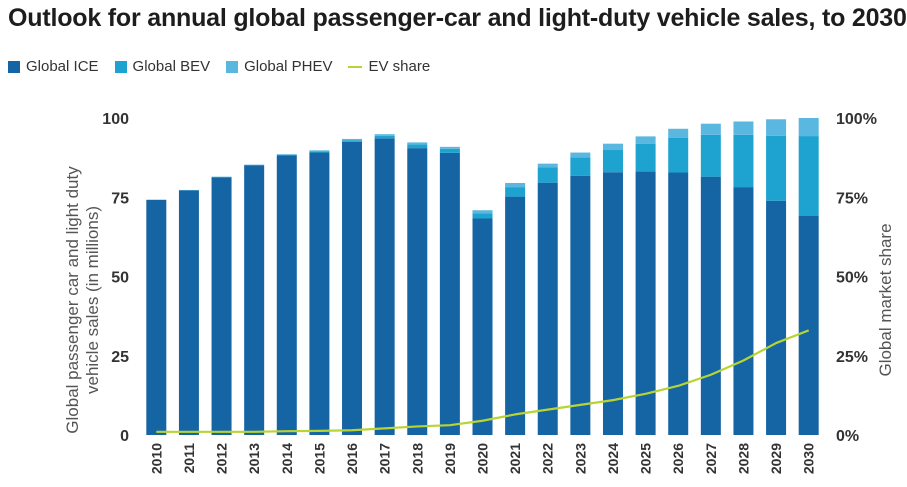  Describe the element at coordinates (384, 286) in the screenshot. I see `bar-global-ice-2017` at that location.